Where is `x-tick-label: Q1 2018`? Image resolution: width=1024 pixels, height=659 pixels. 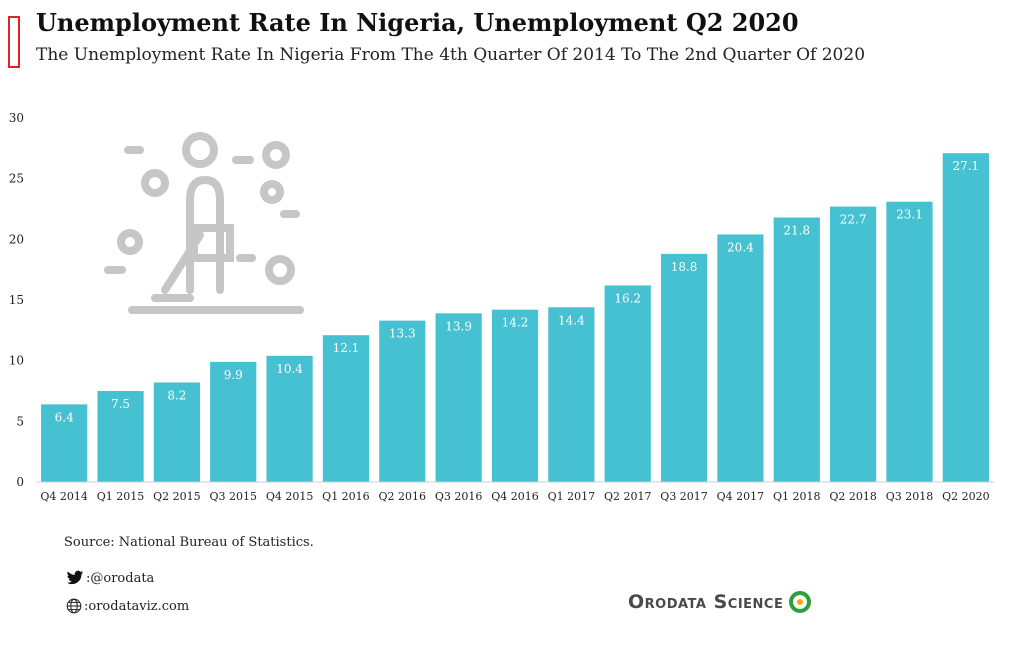
x-tick-label: Q1 2018 is located at coordinates (797, 496).